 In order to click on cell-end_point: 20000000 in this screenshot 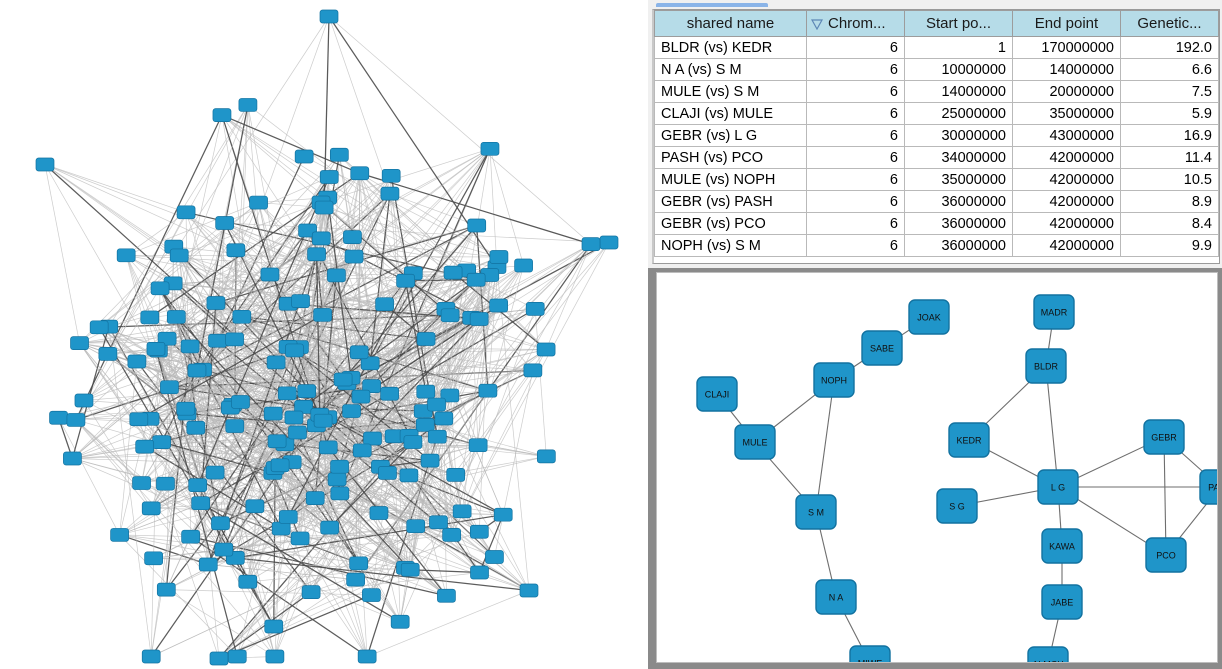, I will do `click(1066, 91)`.